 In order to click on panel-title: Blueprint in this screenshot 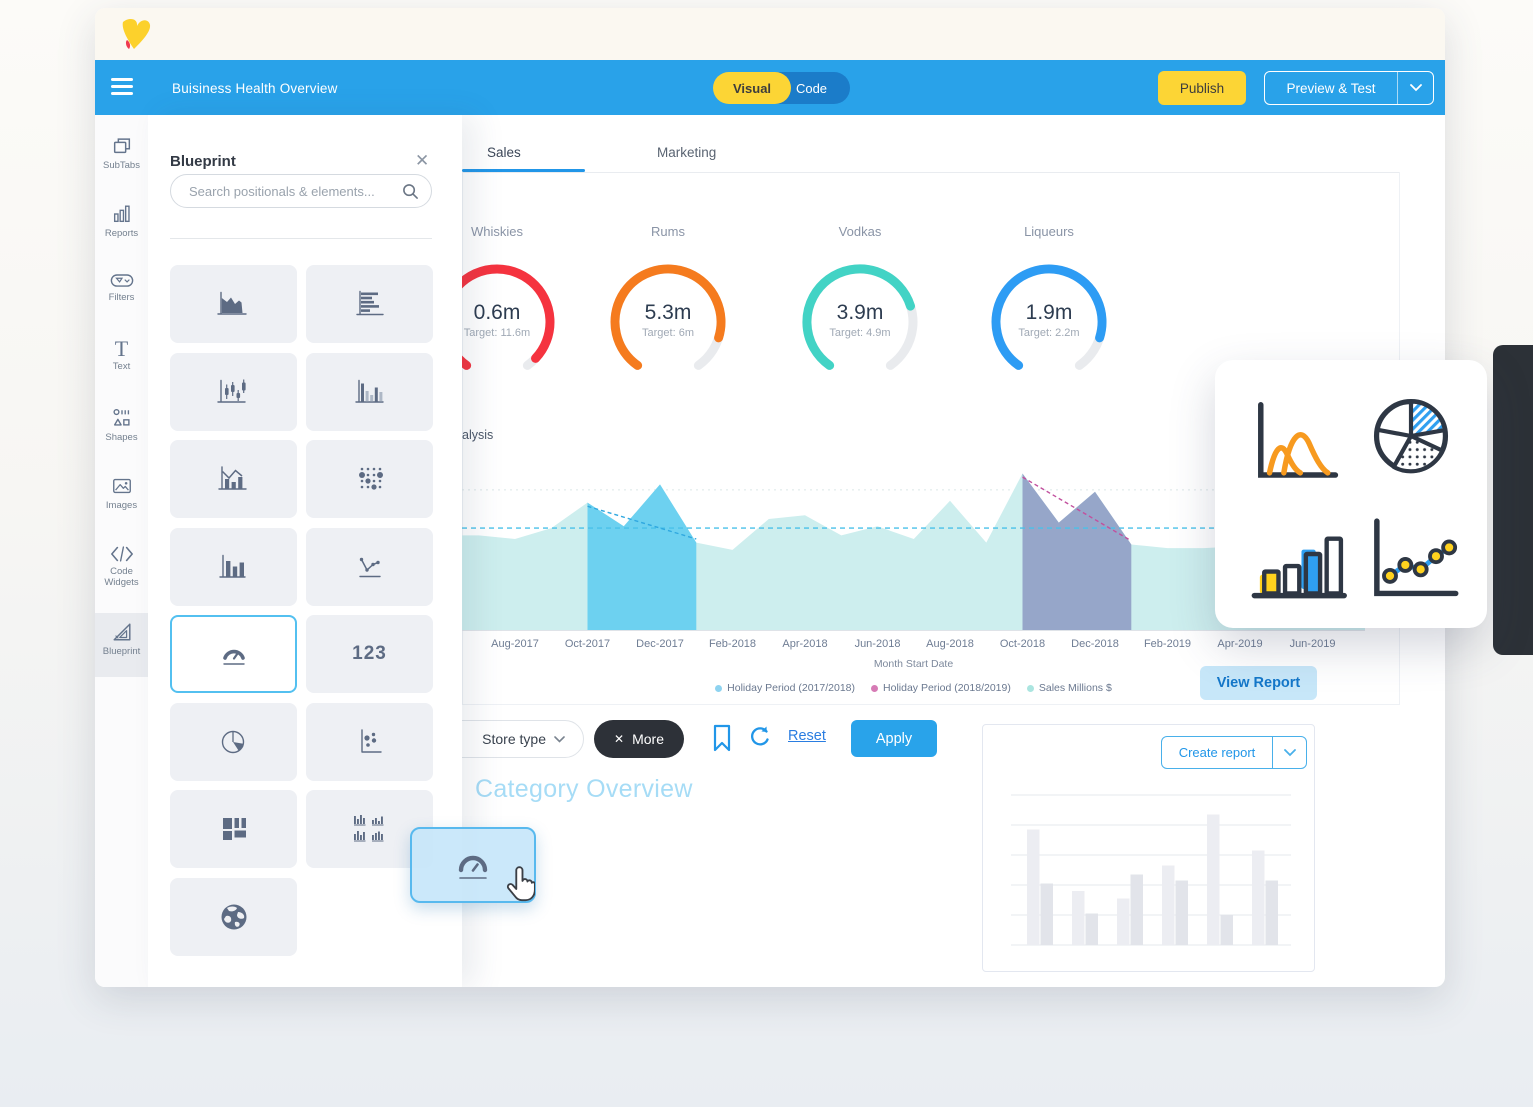, I will do `click(203, 161)`.